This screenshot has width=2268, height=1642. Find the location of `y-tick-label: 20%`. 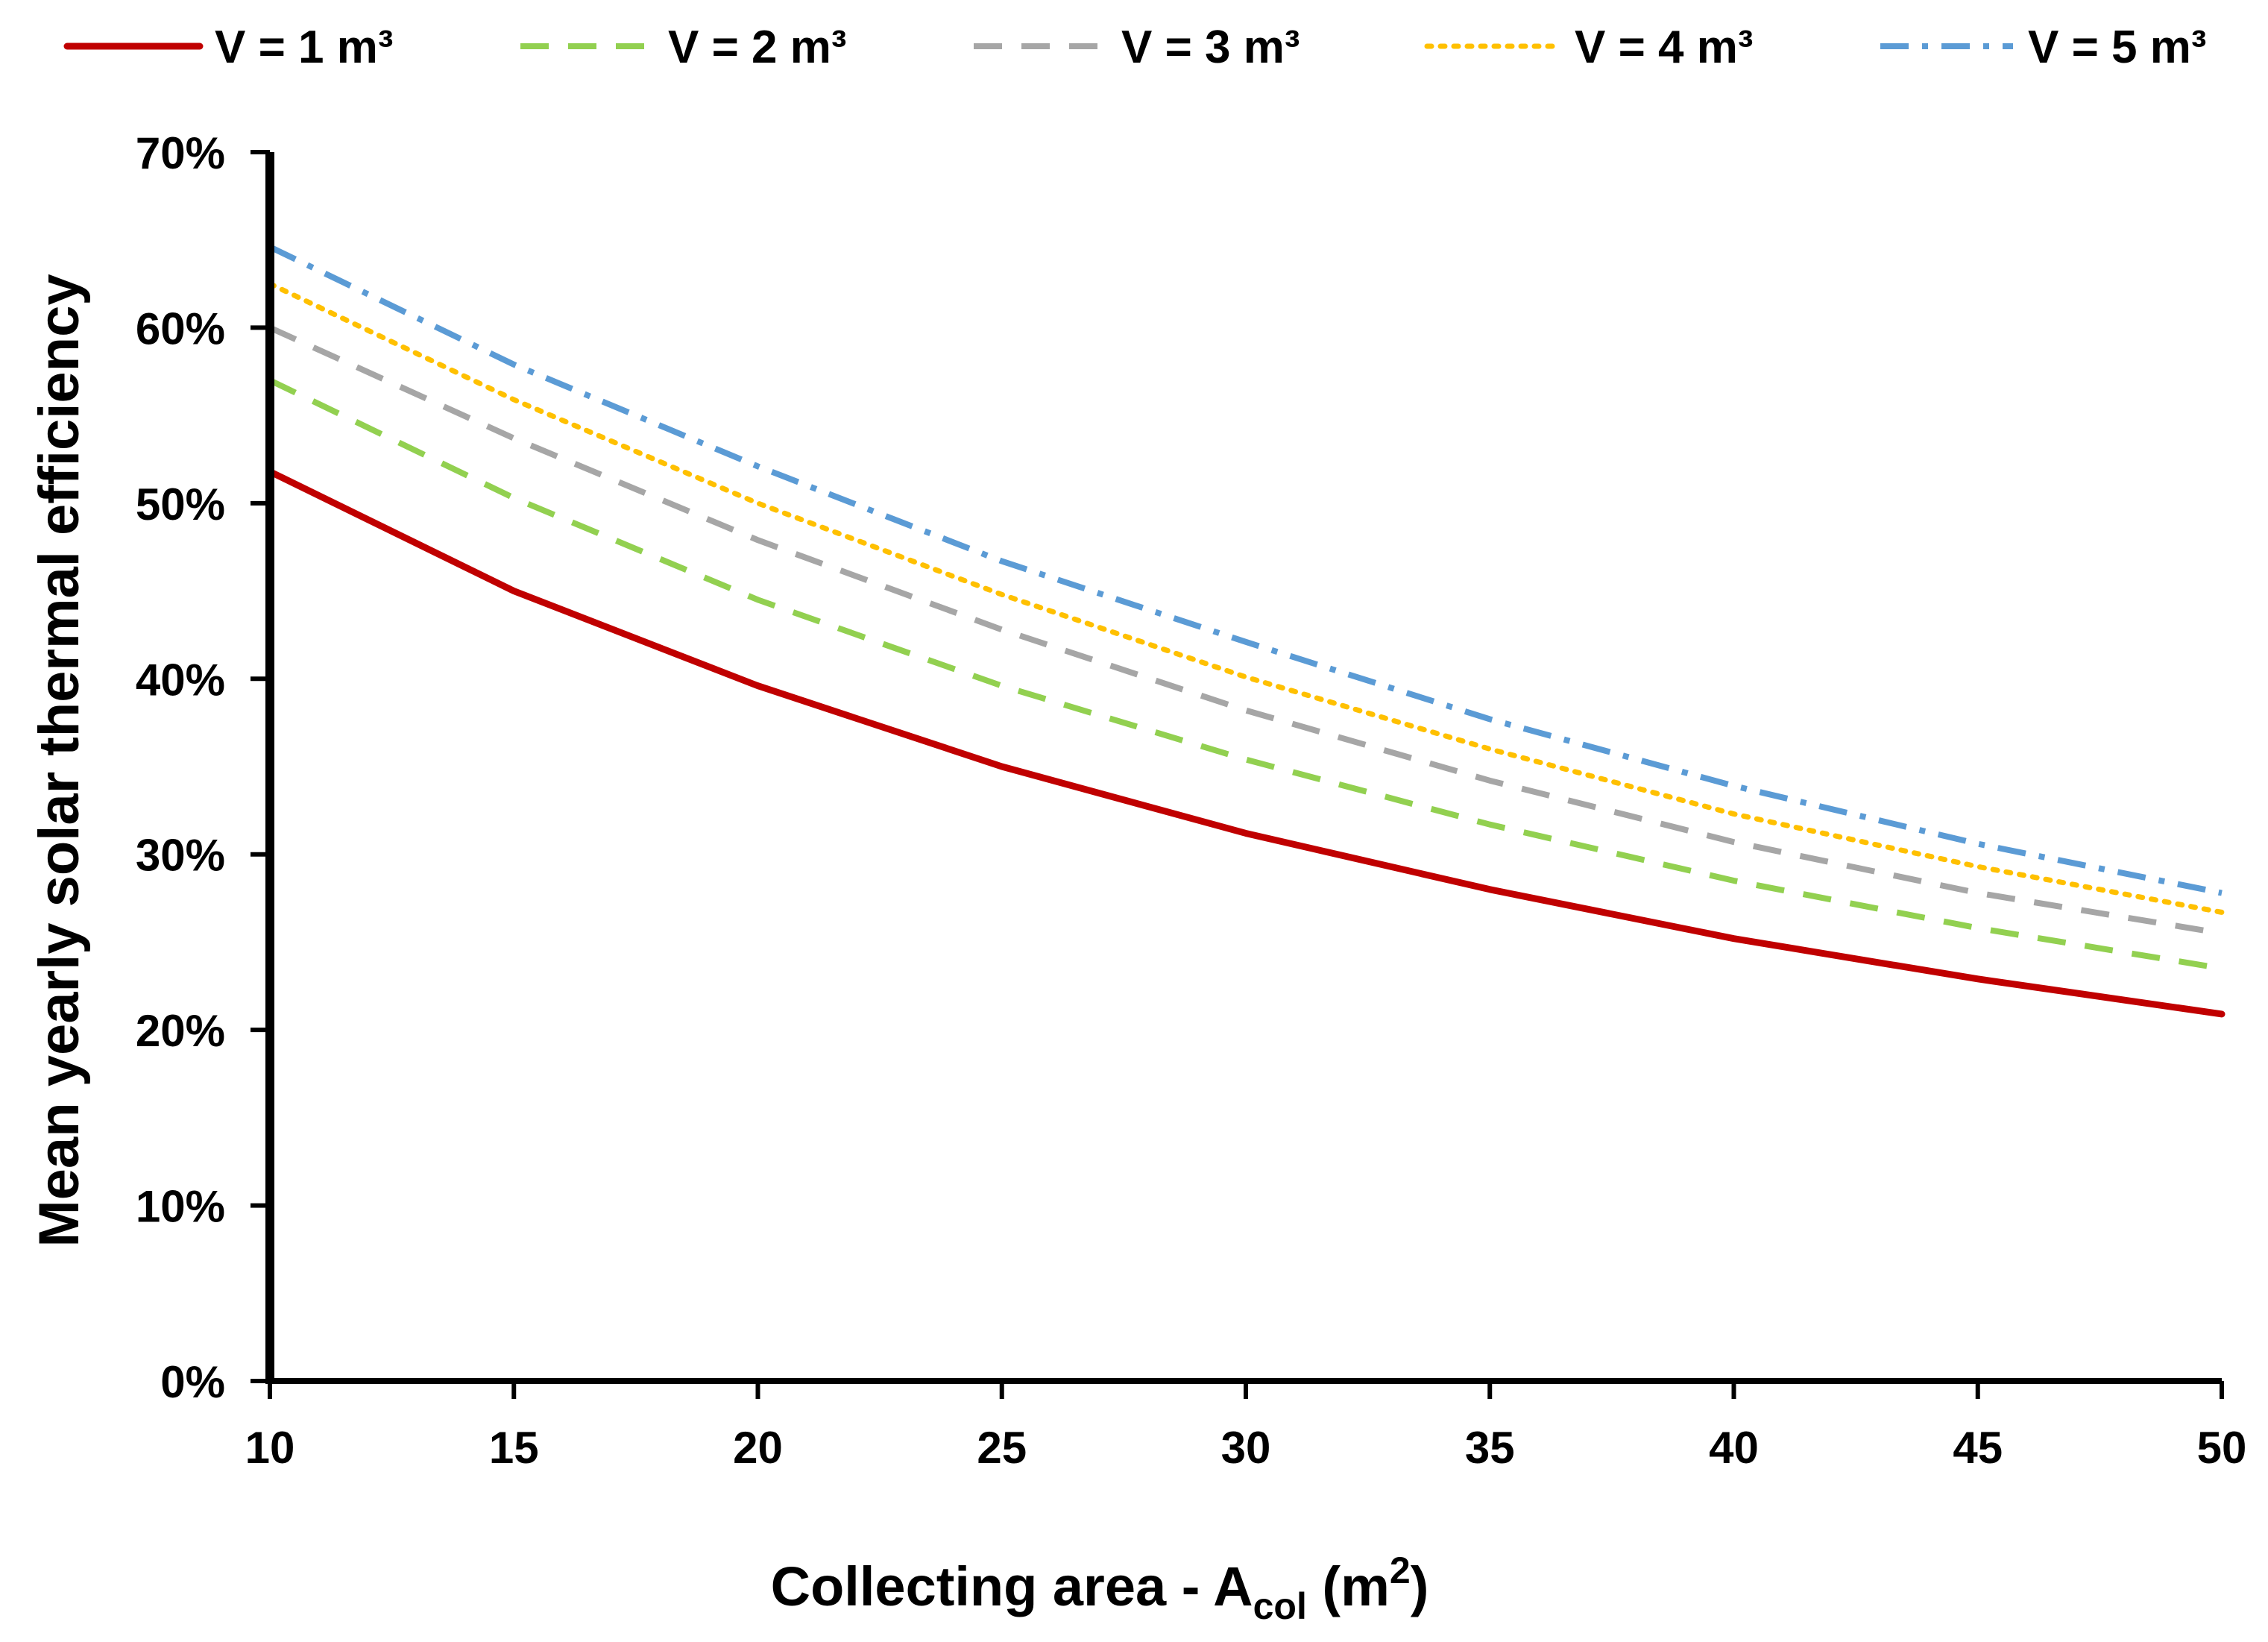

y-tick-label: 20% is located at coordinates (180, 1031).